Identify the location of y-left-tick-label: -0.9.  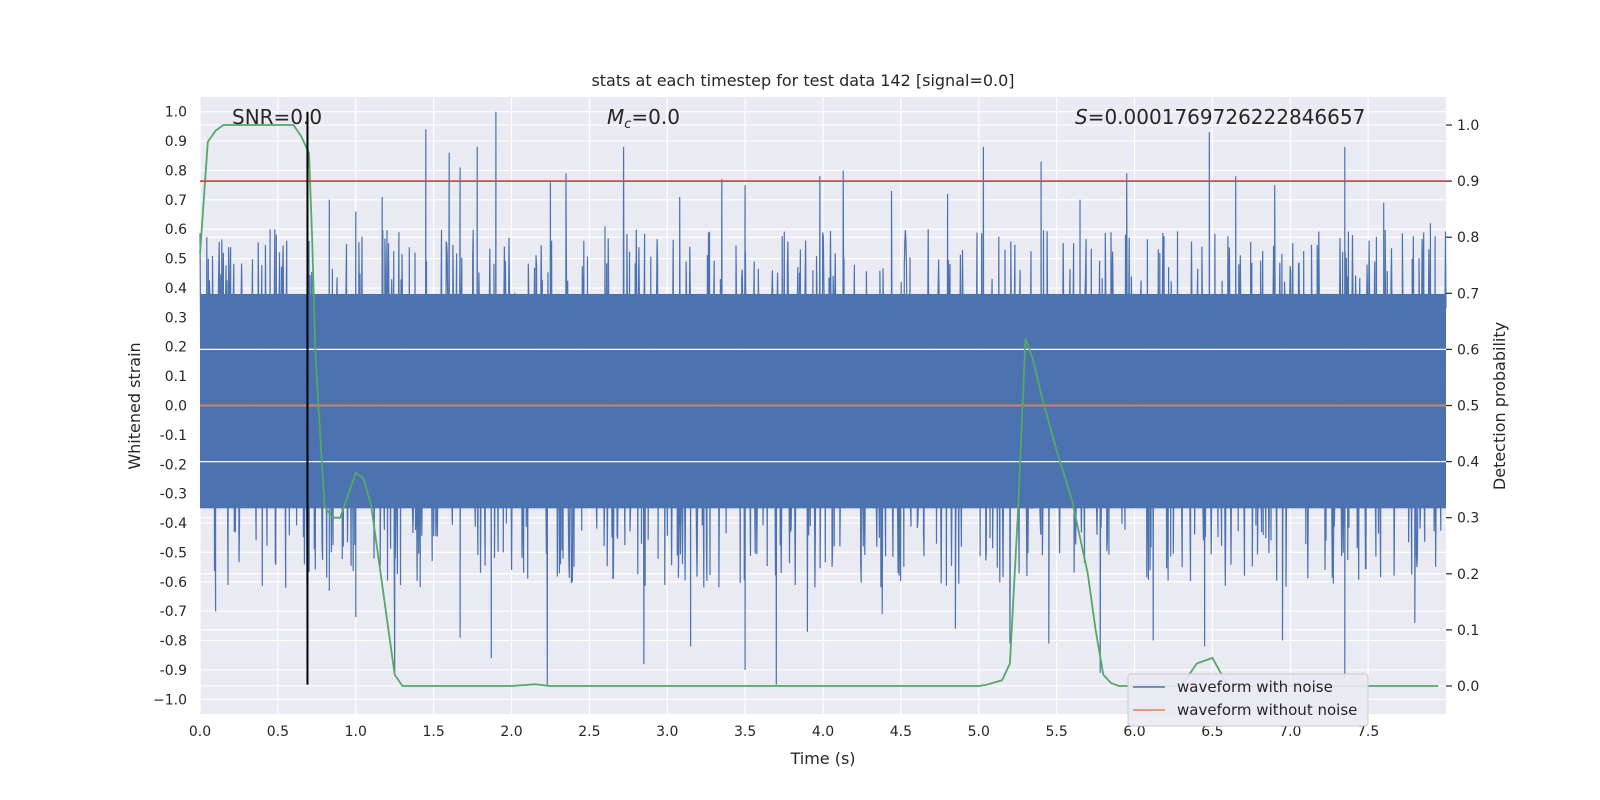
(173, 671).